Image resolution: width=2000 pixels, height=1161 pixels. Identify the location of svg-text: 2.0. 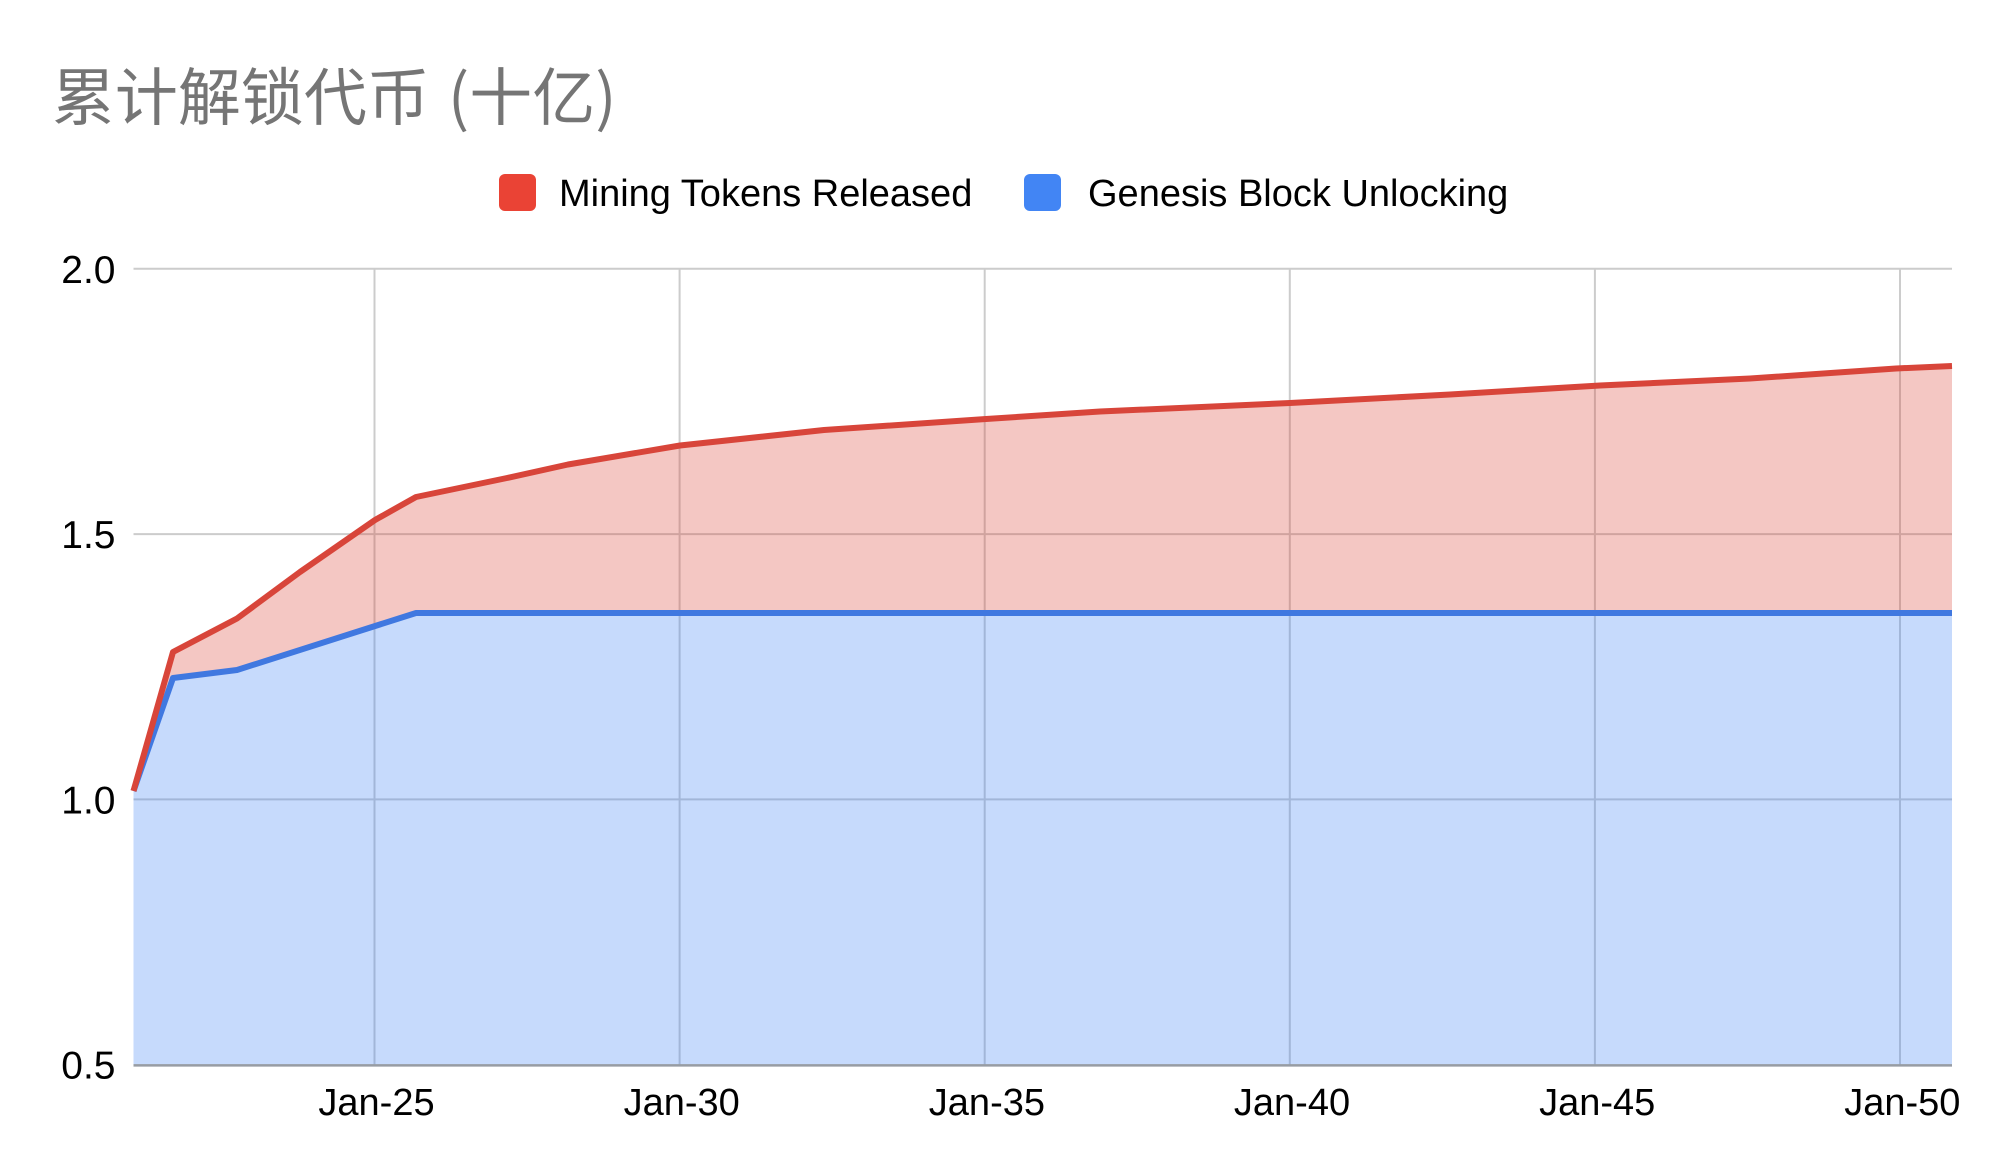
(88, 270).